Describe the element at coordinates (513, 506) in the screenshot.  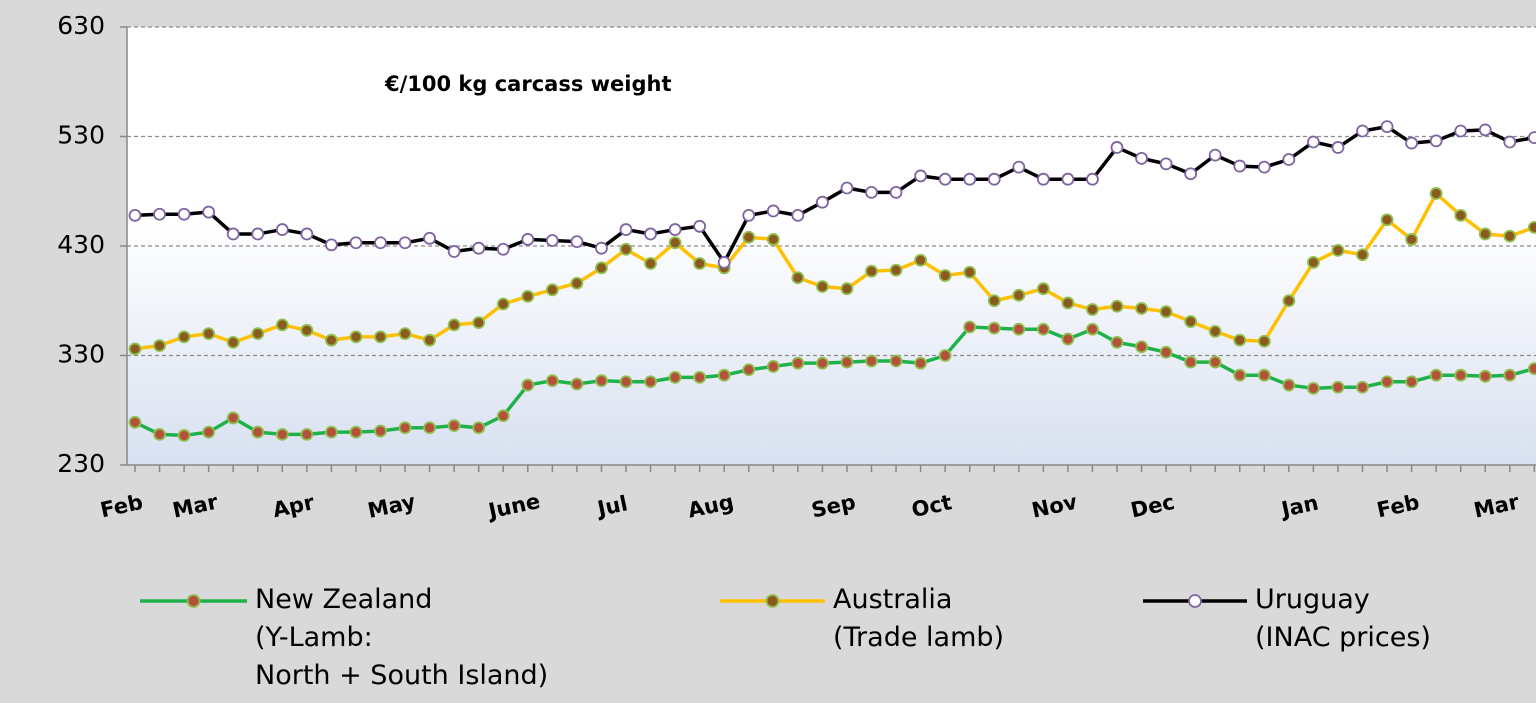
I see `x-tick-label: June` at that location.